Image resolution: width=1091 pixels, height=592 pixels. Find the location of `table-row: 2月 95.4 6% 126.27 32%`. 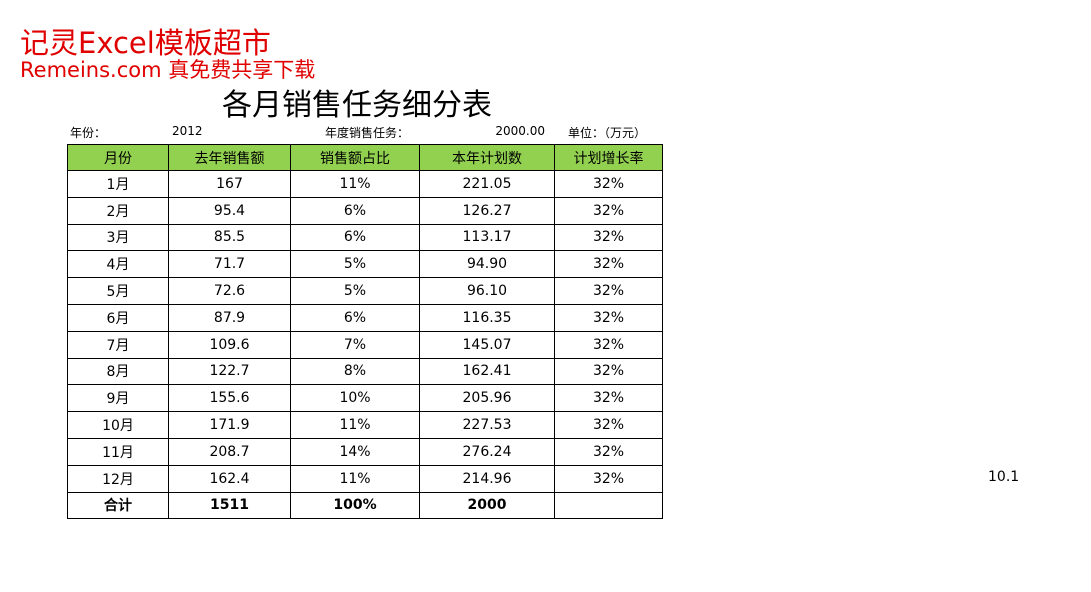

table-row: 2月 95.4 6% 126.27 32% is located at coordinates (365, 210).